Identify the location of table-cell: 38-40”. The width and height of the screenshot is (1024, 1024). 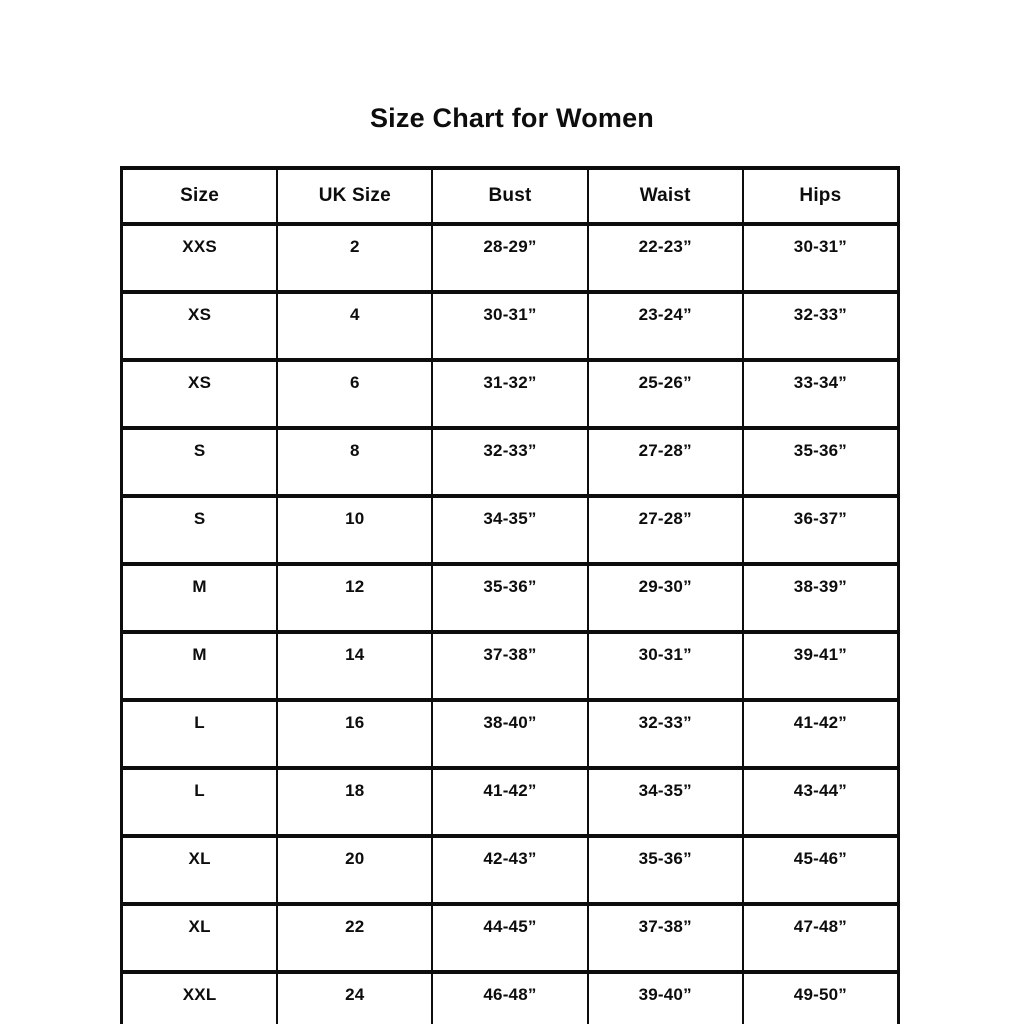
(510, 734).